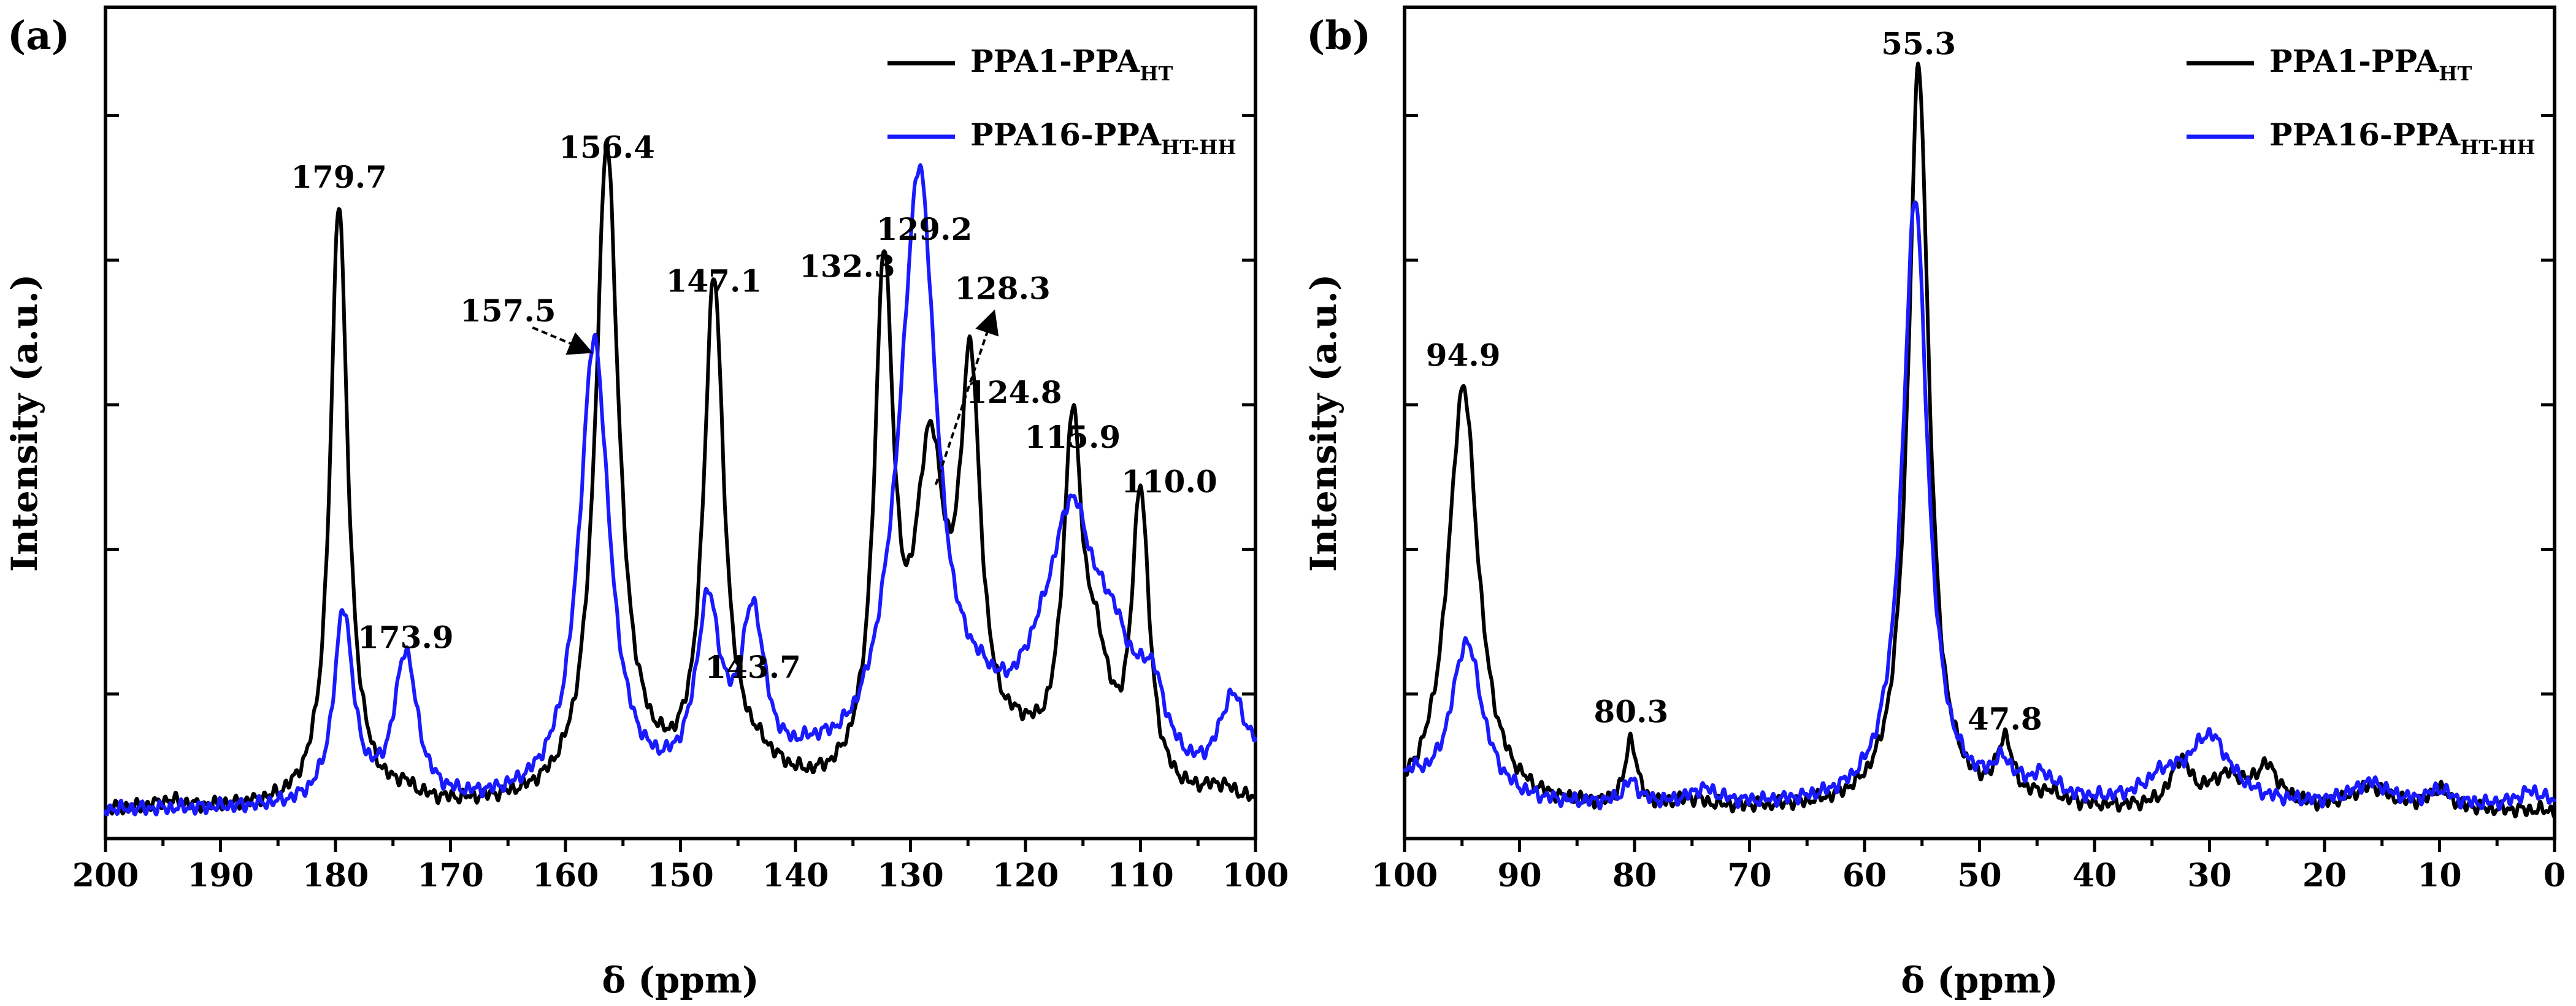 The width and height of the screenshot is (2576, 1006). Describe the element at coordinates (1749, 875) in the screenshot. I see `x-tick-label: 70` at that location.